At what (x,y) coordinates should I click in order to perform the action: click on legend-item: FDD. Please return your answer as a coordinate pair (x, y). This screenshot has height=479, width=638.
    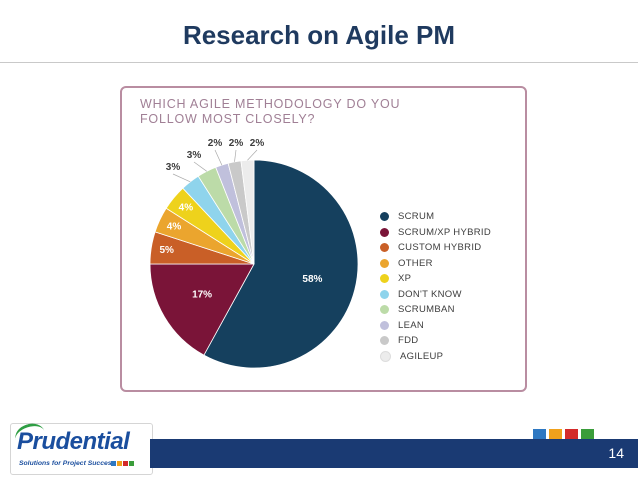
    Looking at the image, I should click on (435, 341).